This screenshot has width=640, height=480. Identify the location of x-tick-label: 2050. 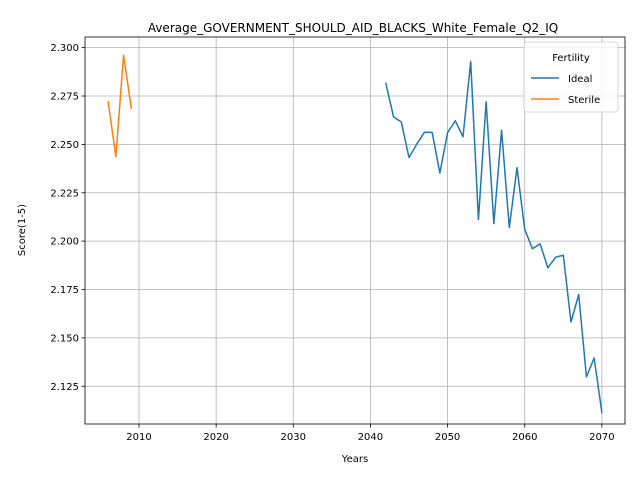
(447, 437).